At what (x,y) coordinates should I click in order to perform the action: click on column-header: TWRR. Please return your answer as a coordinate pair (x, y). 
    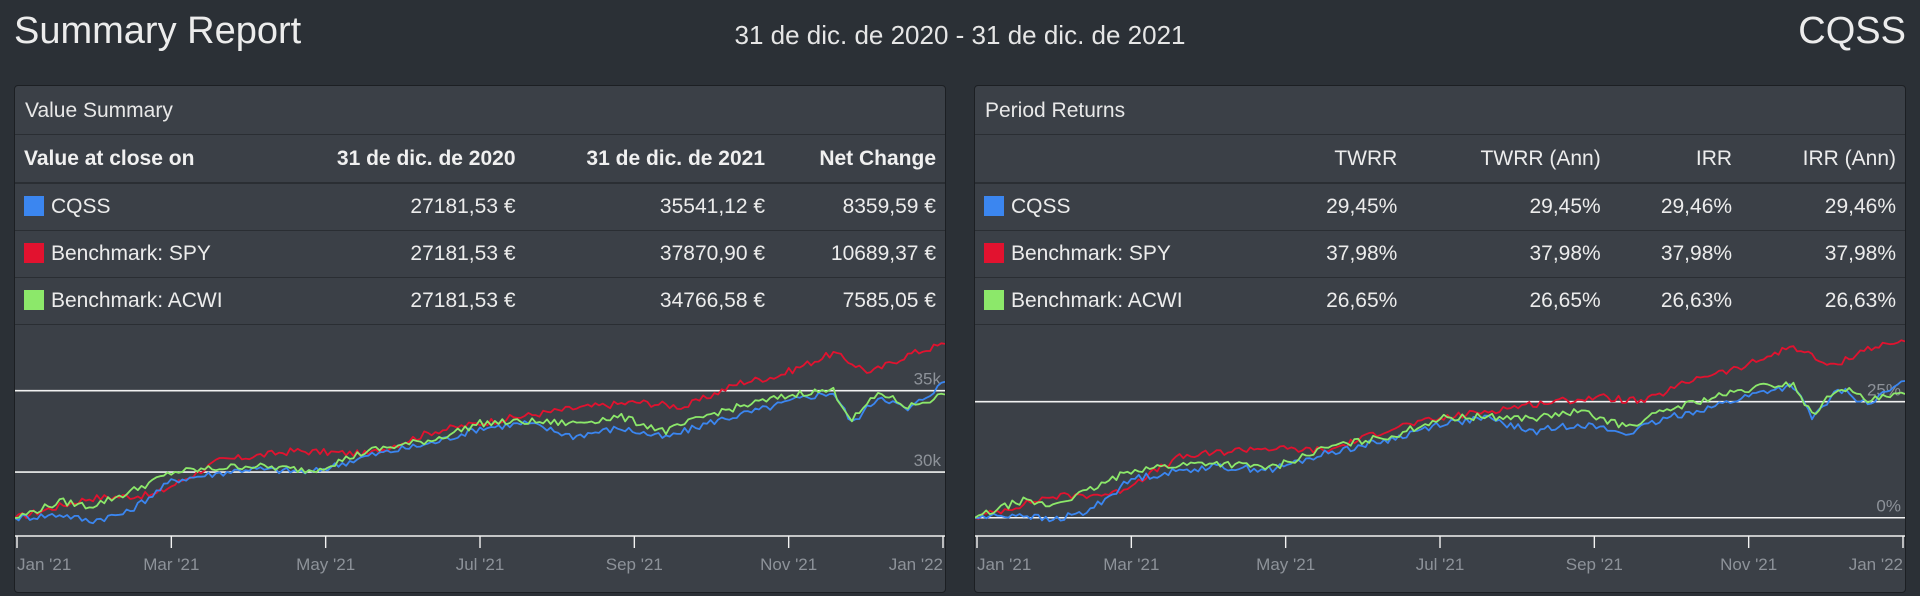
    Looking at the image, I should click on (1341, 159).